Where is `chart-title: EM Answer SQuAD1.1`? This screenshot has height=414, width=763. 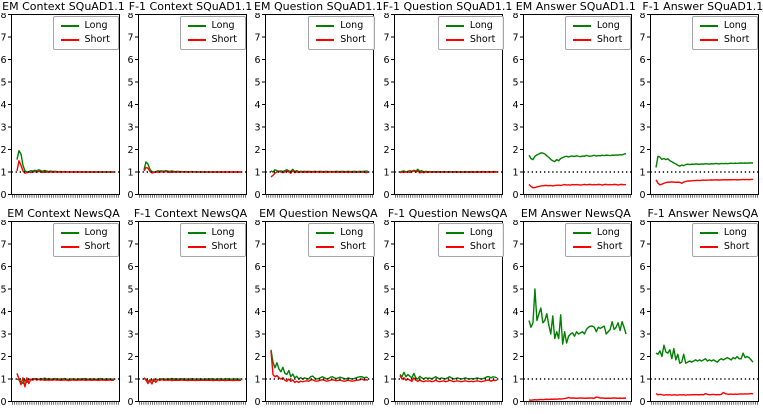
chart-title: EM Answer SQuAD1.1 is located at coordinates (575, 6).